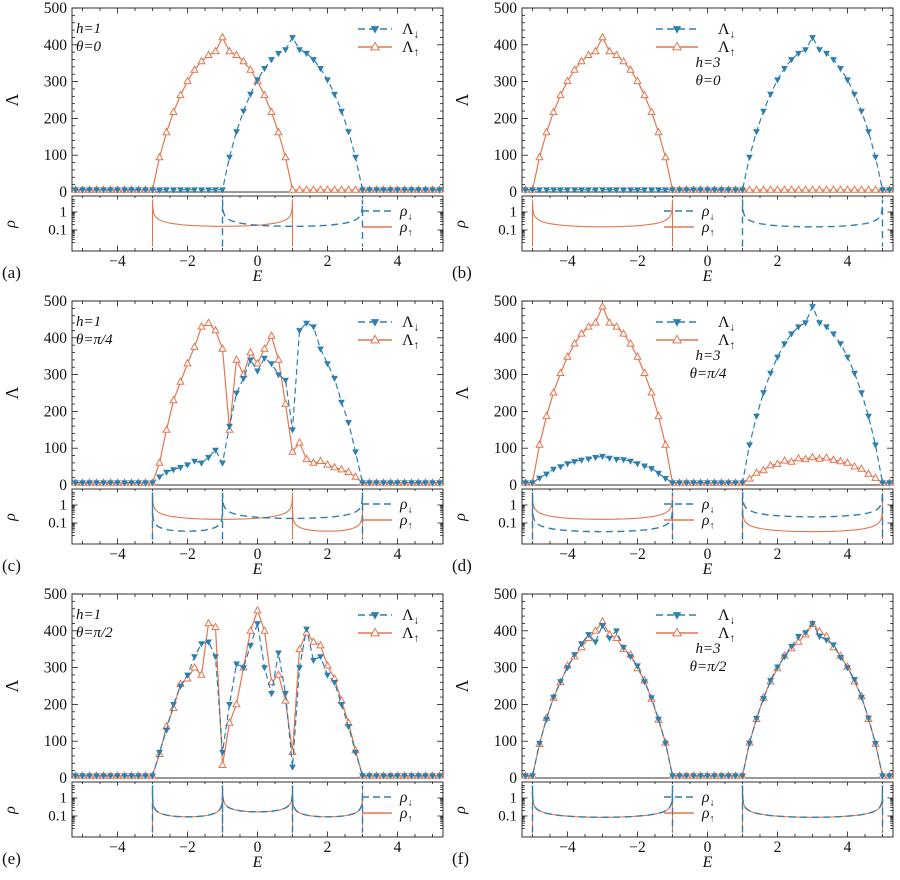 The image size is (900, 880). Describe the element at coordinates (11, 858) in the screenshot. I see `panel-e-letter: (e)` at that location.